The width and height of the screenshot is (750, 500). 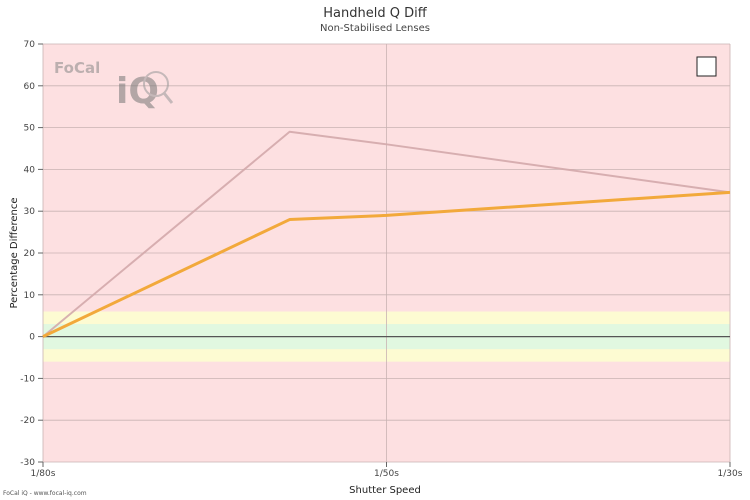 I want to click on chart-title: Handheld Q Diff, so click(x=375, y=13).